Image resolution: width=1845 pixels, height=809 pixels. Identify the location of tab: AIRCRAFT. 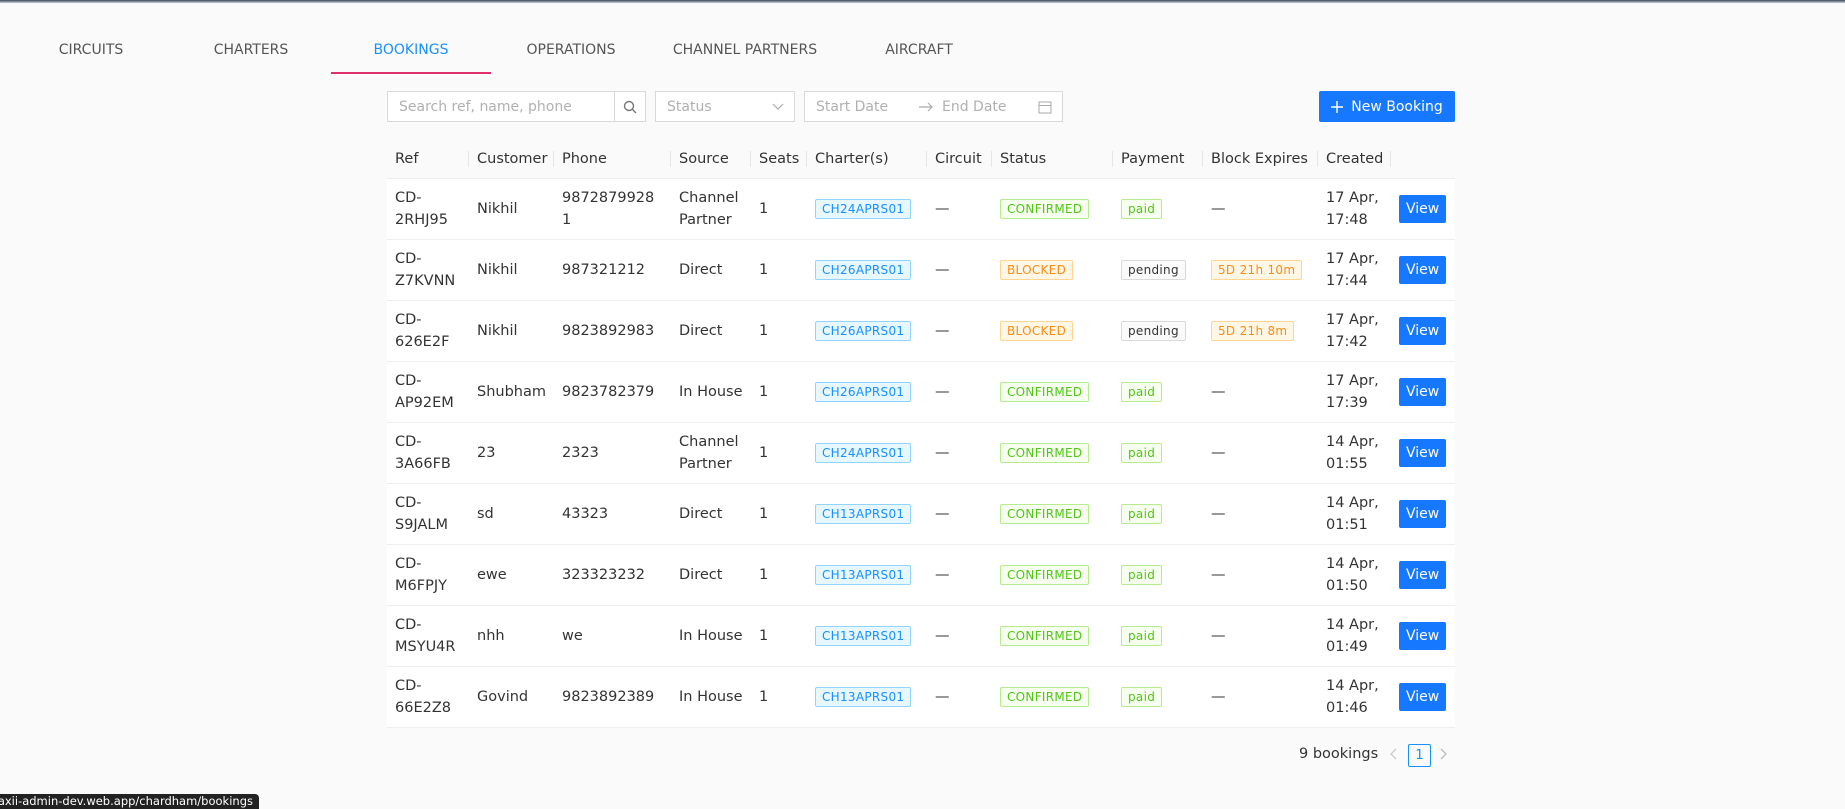
(919, 50).